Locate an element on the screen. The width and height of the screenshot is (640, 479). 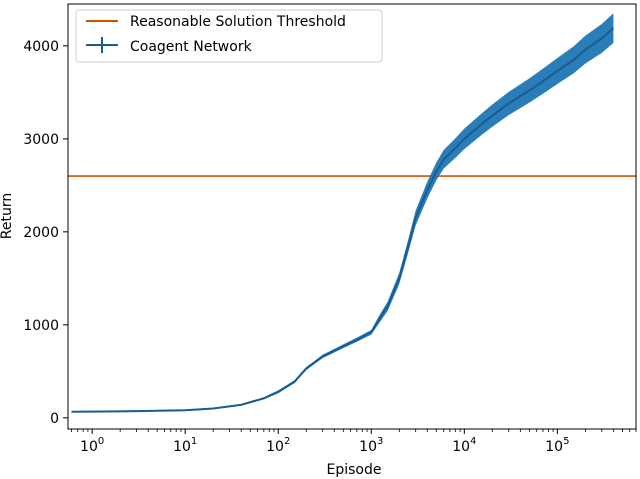
y-tick-label: 0 is located at coordinates (54, 419).